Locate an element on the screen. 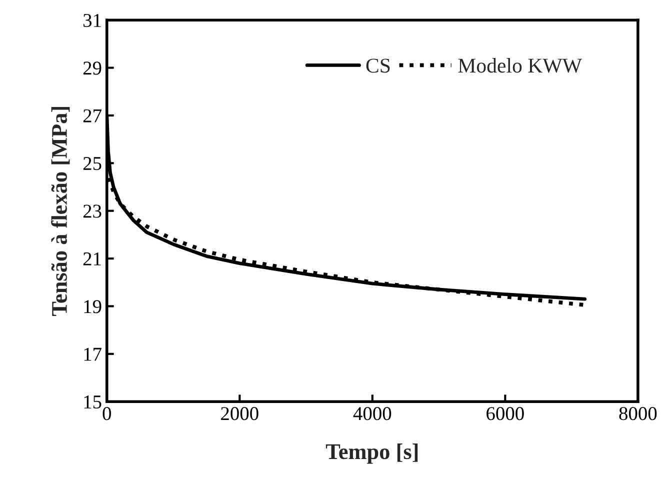 The height and width of the screenshot is (502, 668). y-tick-label: 31 is located at coordinates (92, 21).